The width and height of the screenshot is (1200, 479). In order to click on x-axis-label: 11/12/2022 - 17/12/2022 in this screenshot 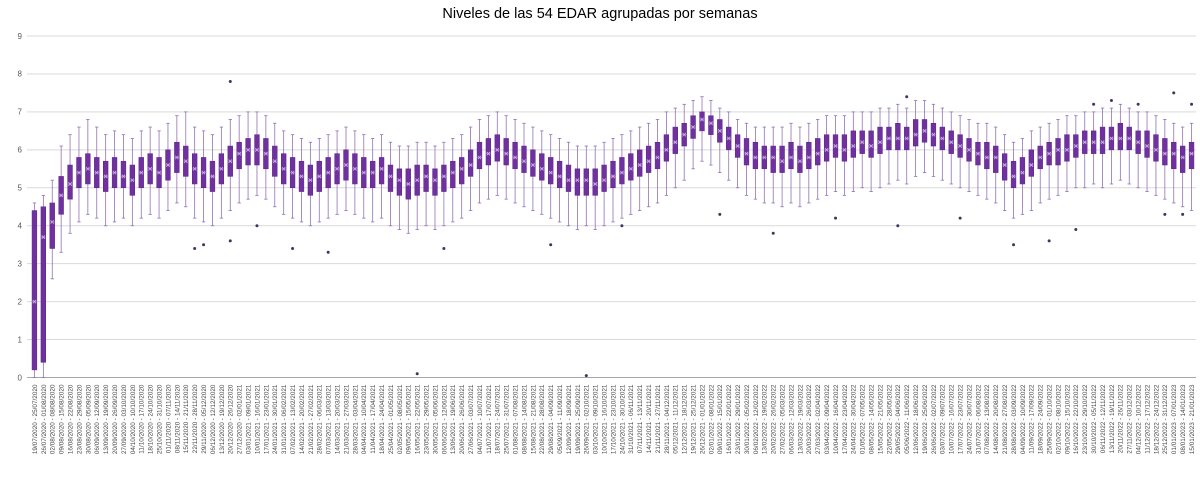, I will do `click(1147, 419)`.